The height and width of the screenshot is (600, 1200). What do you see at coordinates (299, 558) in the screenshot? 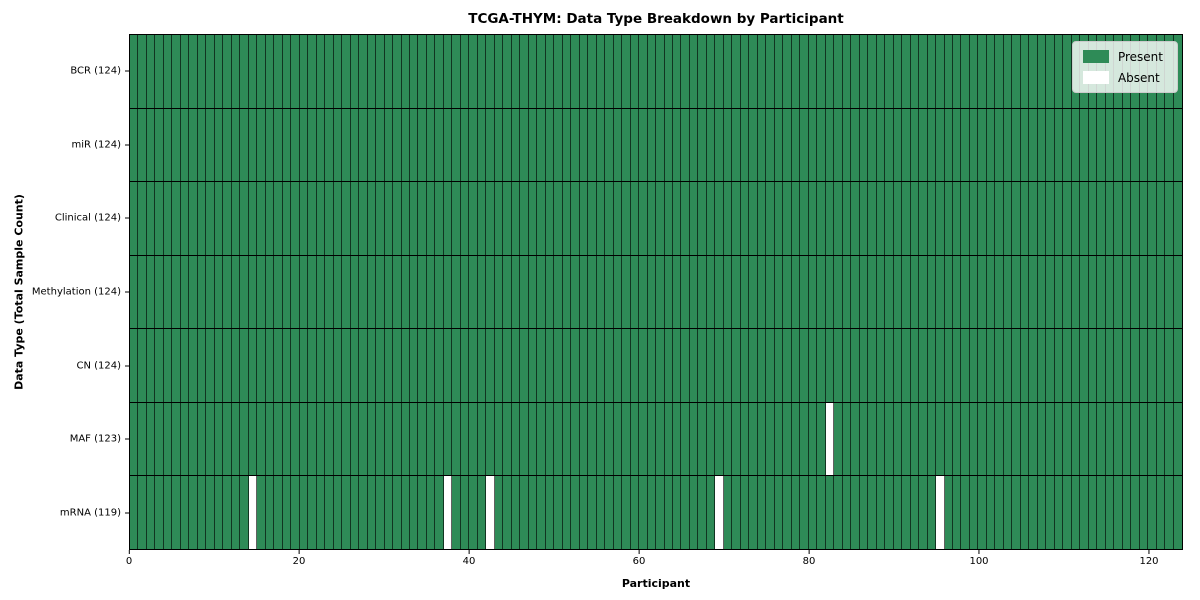
I see `x-tick-20: 20` at bounding box center [299, 558].